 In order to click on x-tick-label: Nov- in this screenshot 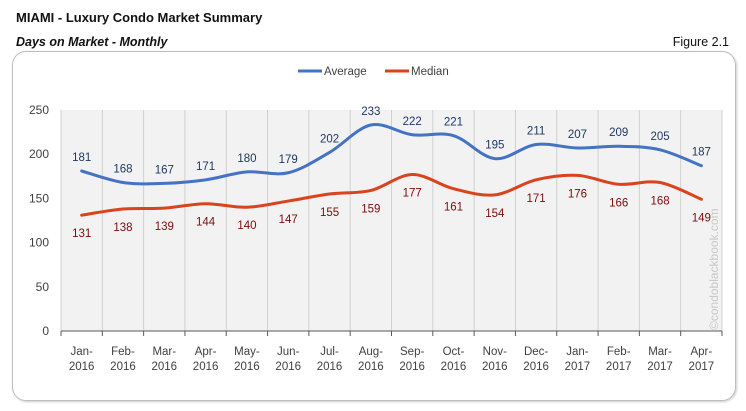, I will do `click(495, 352)`.